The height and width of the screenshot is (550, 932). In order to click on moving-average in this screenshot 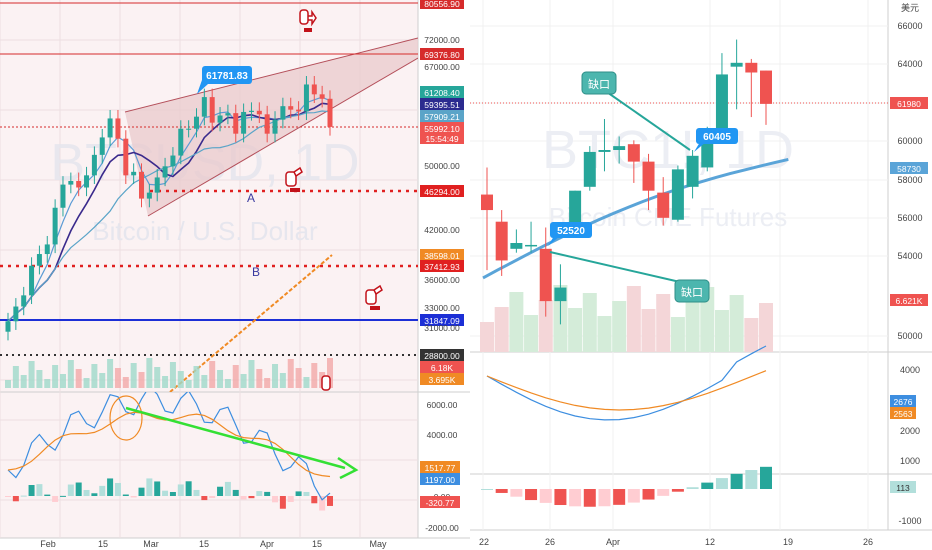, I will do `click(635, 218)`.